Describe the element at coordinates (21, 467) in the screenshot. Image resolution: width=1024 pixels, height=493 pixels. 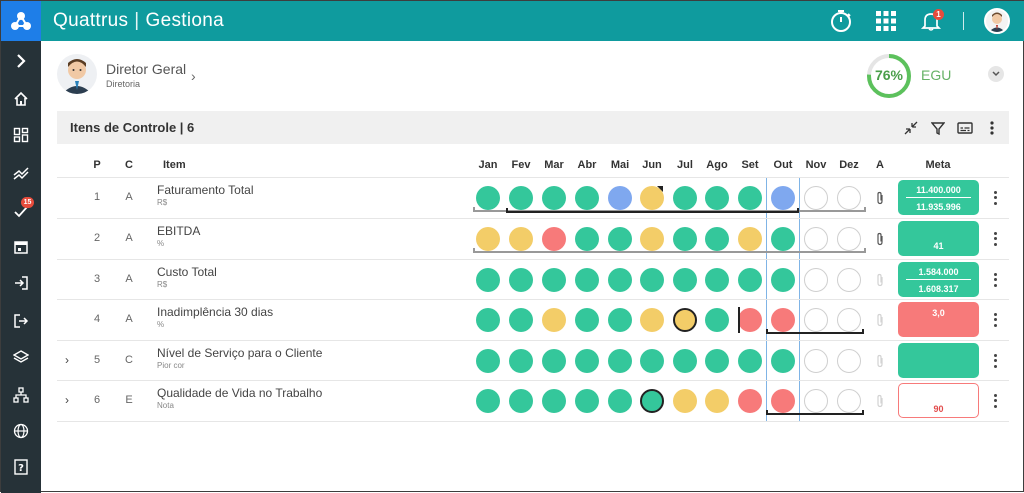
I see `sidebar-item-help: ?` at that location.